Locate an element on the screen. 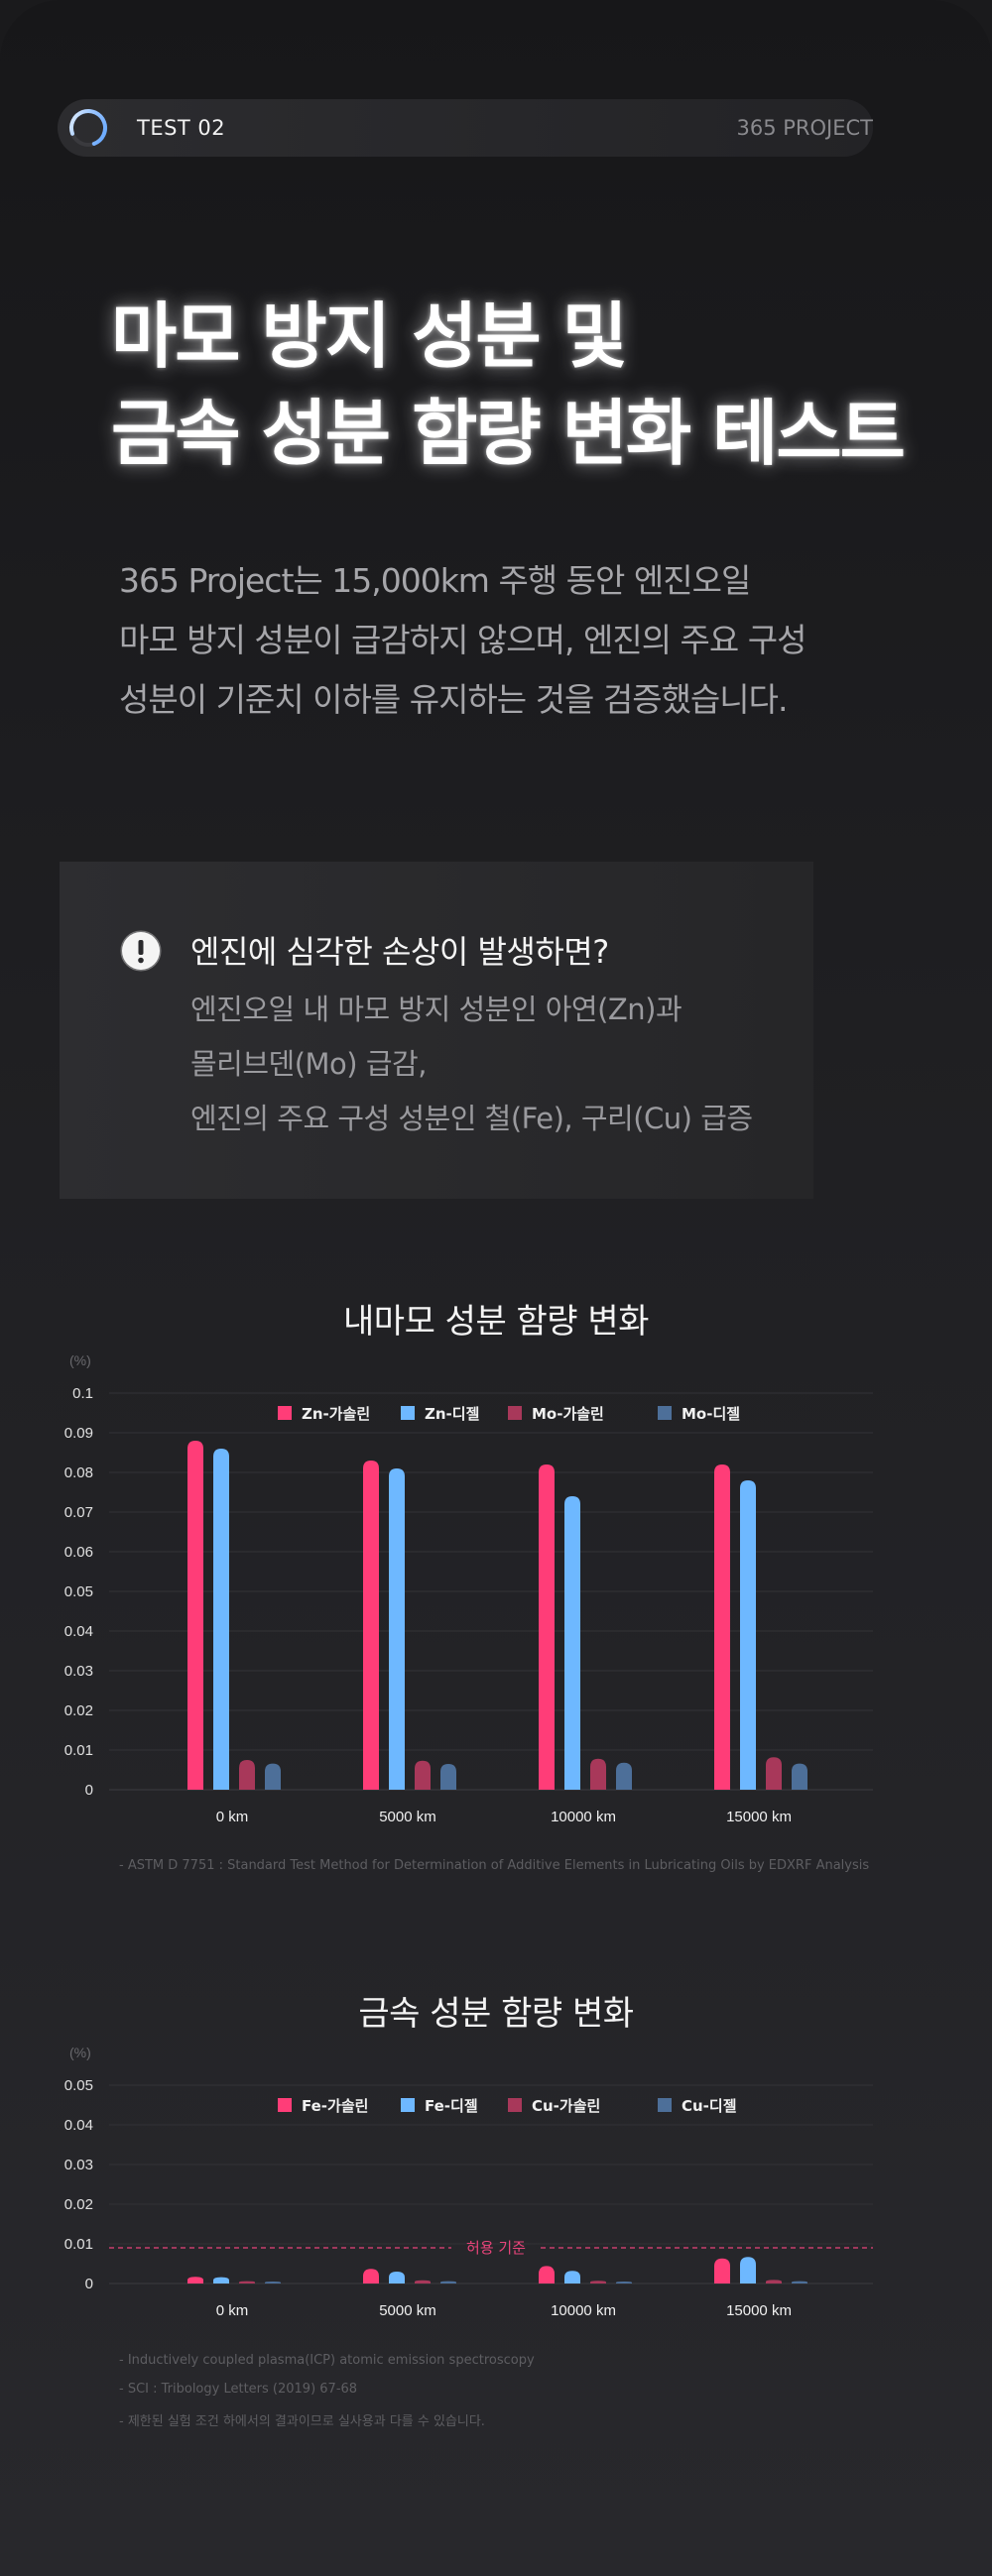  legend-label: Mo-디젤 is located at coordinates (711, 1414).